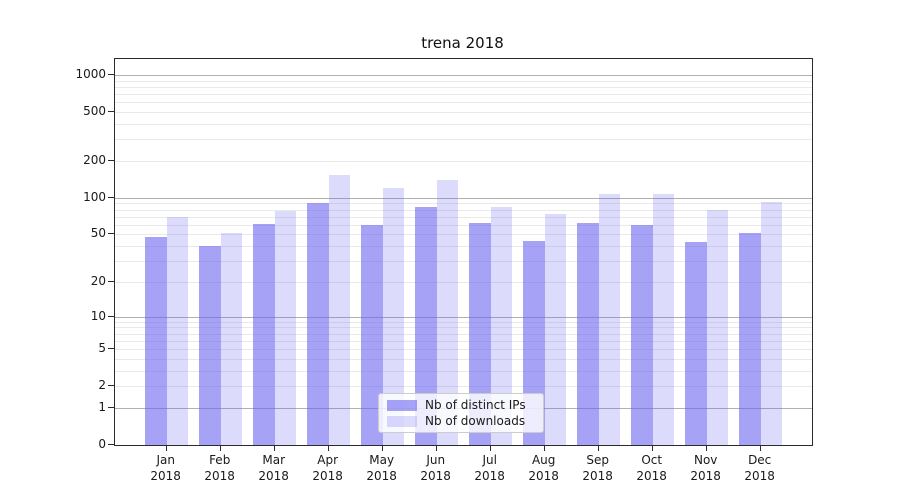  Describe the element at coordinates (102, 444) in the screenshot. I see `y-tick-label: 0` at that location.